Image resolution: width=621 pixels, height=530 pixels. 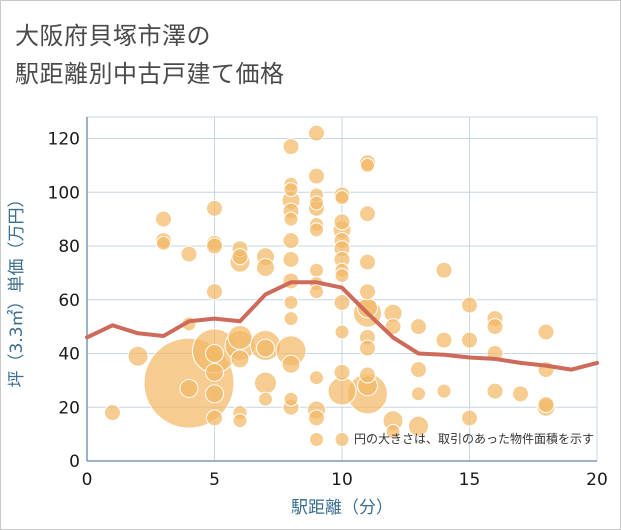 What do you see at coordinates (69, 247) in the screenshot?
I see `y-tick-label: 80` at bounding box center [69, 247].